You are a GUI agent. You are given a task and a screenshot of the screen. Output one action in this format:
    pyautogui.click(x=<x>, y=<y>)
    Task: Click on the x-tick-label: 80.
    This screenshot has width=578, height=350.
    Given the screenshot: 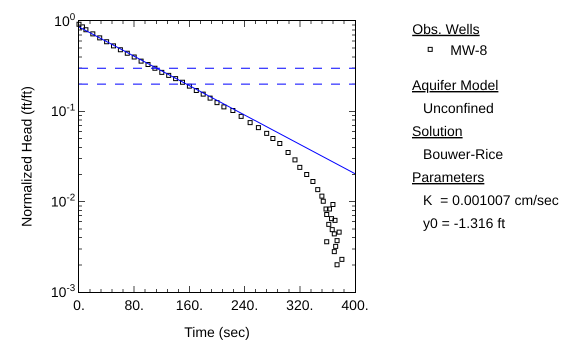 What is the action you would take?
    pyautogui.click(x=134, y=304)
    